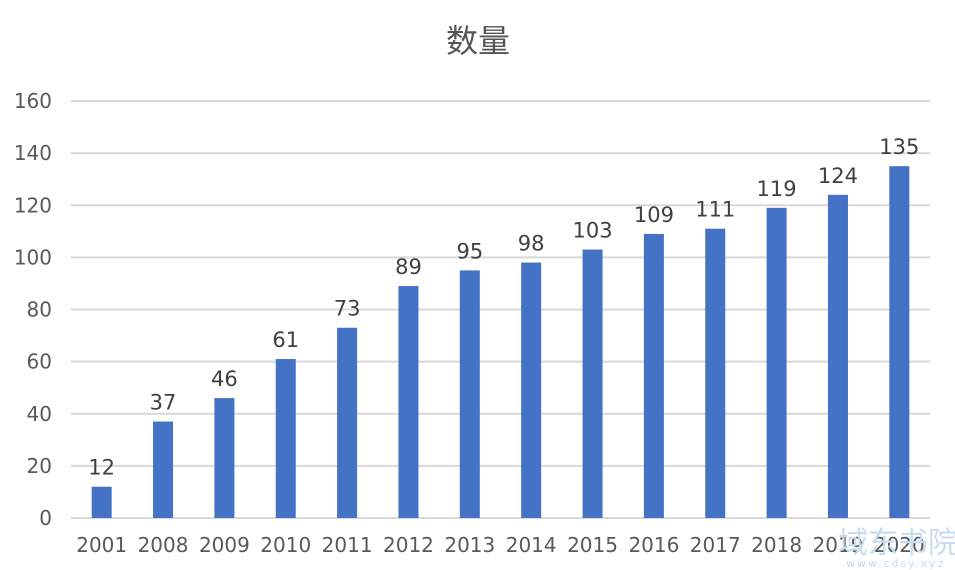  Describe the element at coordinates (469, 545) in the screenshot. I see `x-tick-label: 2013` at that location.